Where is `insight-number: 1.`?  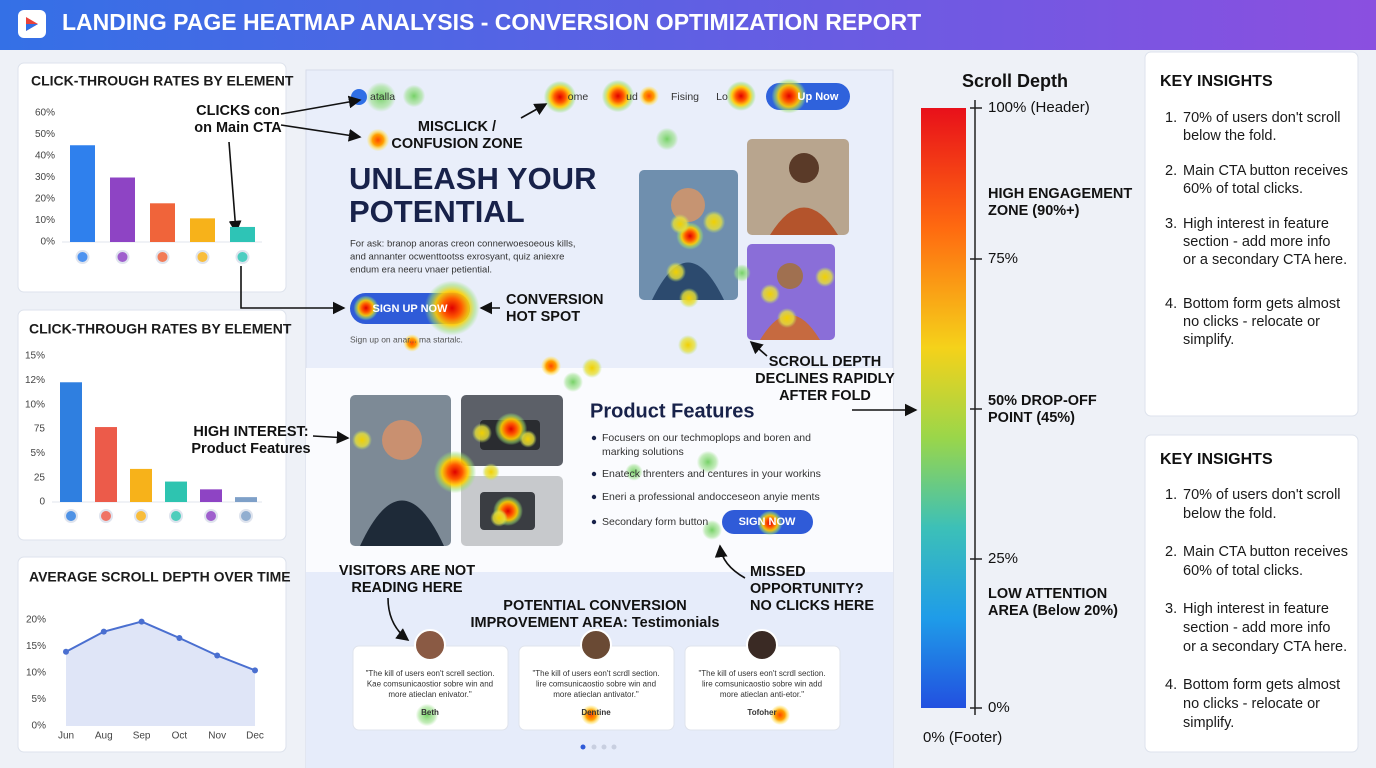 insight-number: 1. is located at coordinates (1171, 495).